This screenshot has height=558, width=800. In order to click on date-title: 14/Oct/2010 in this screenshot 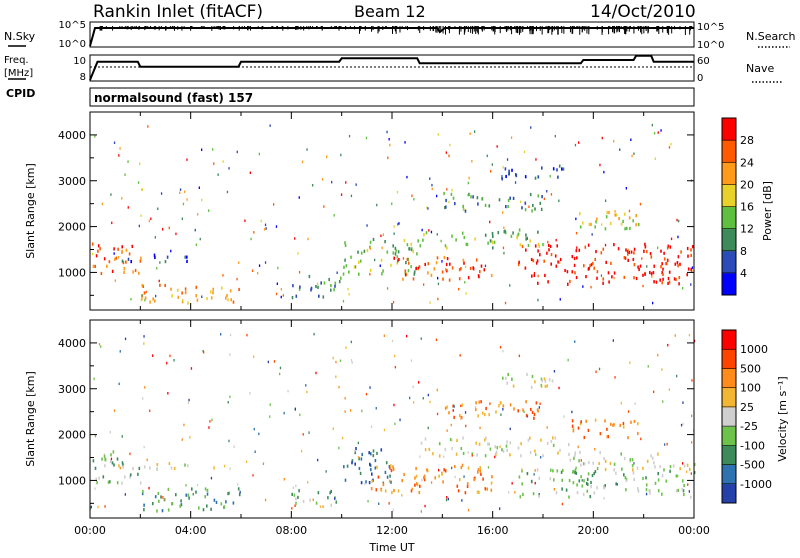, I will do `click(643, 12)`.